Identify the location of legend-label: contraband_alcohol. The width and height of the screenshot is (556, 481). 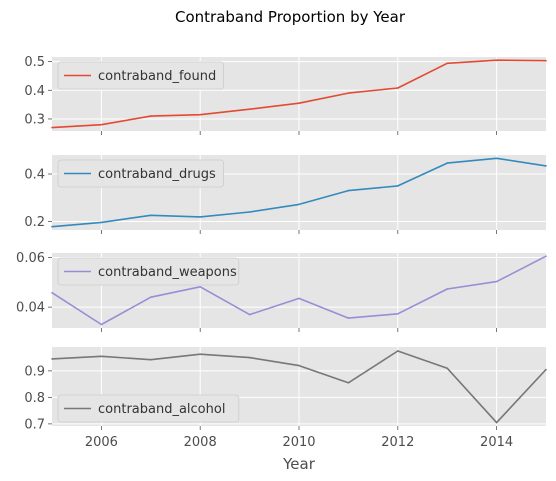
(161, 409).